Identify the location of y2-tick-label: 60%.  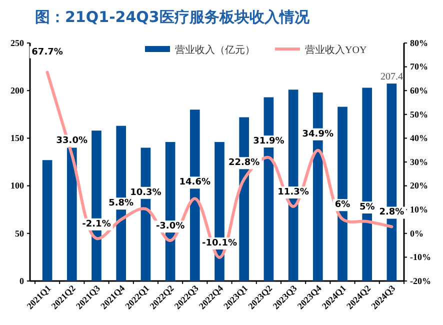
(419, 90).